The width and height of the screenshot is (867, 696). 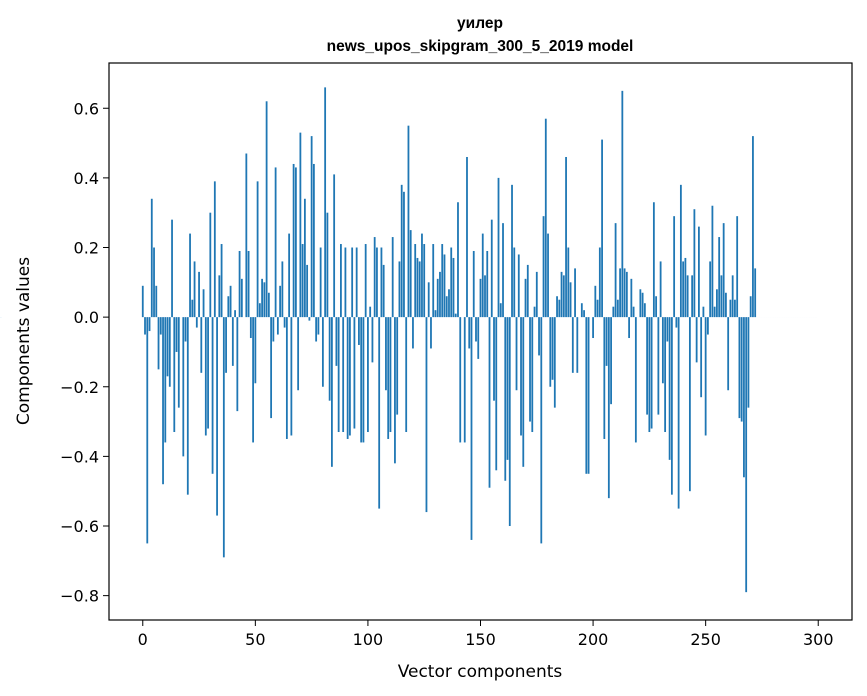 I want to click on x-axis-ticks: 0 50 100 150 200 250 300, so click(x=486, y=634).